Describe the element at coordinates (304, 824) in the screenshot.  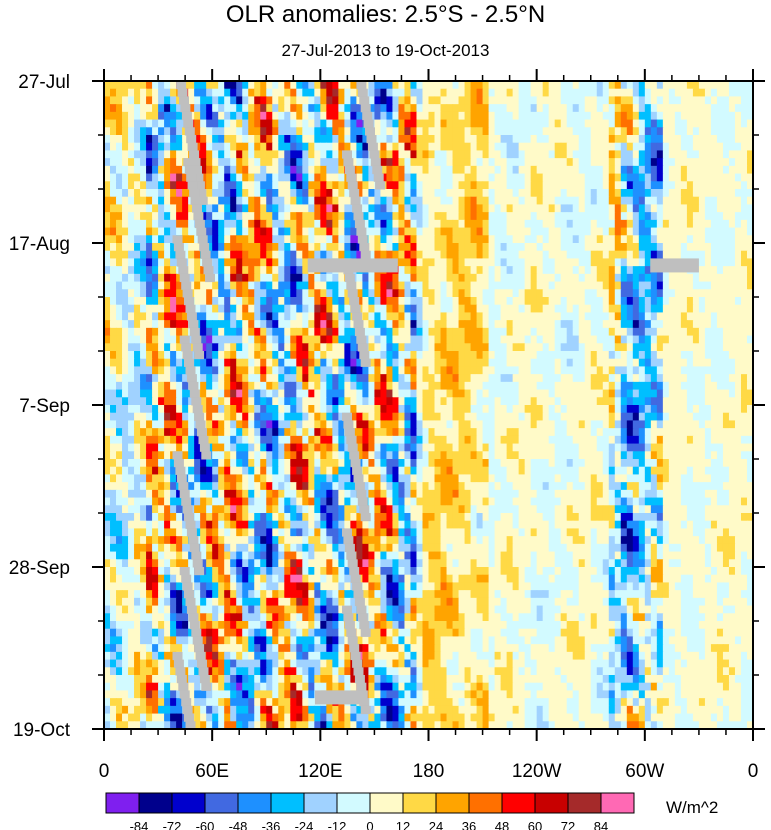
I see `colorbar-label: -24` at that location.